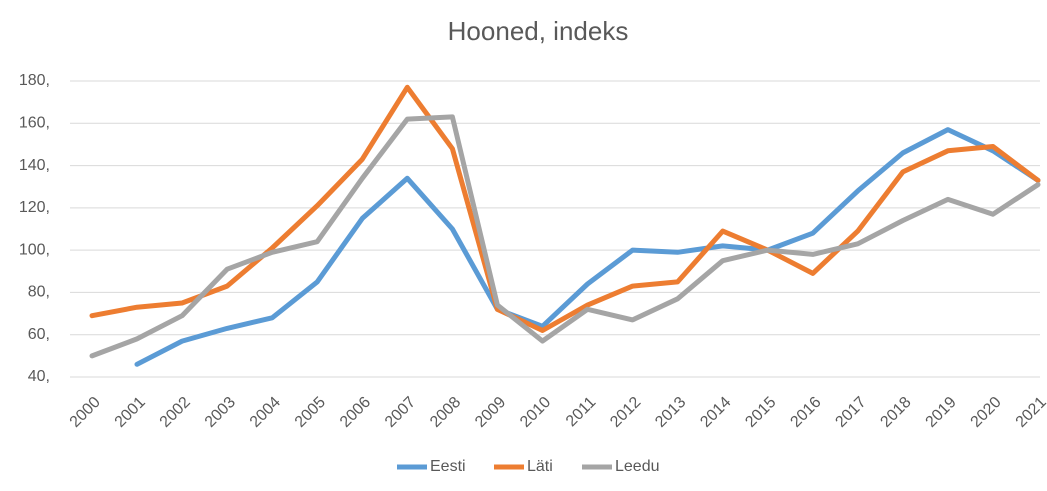  I want to click on x-tick-label: 2009, so click(490, 412).